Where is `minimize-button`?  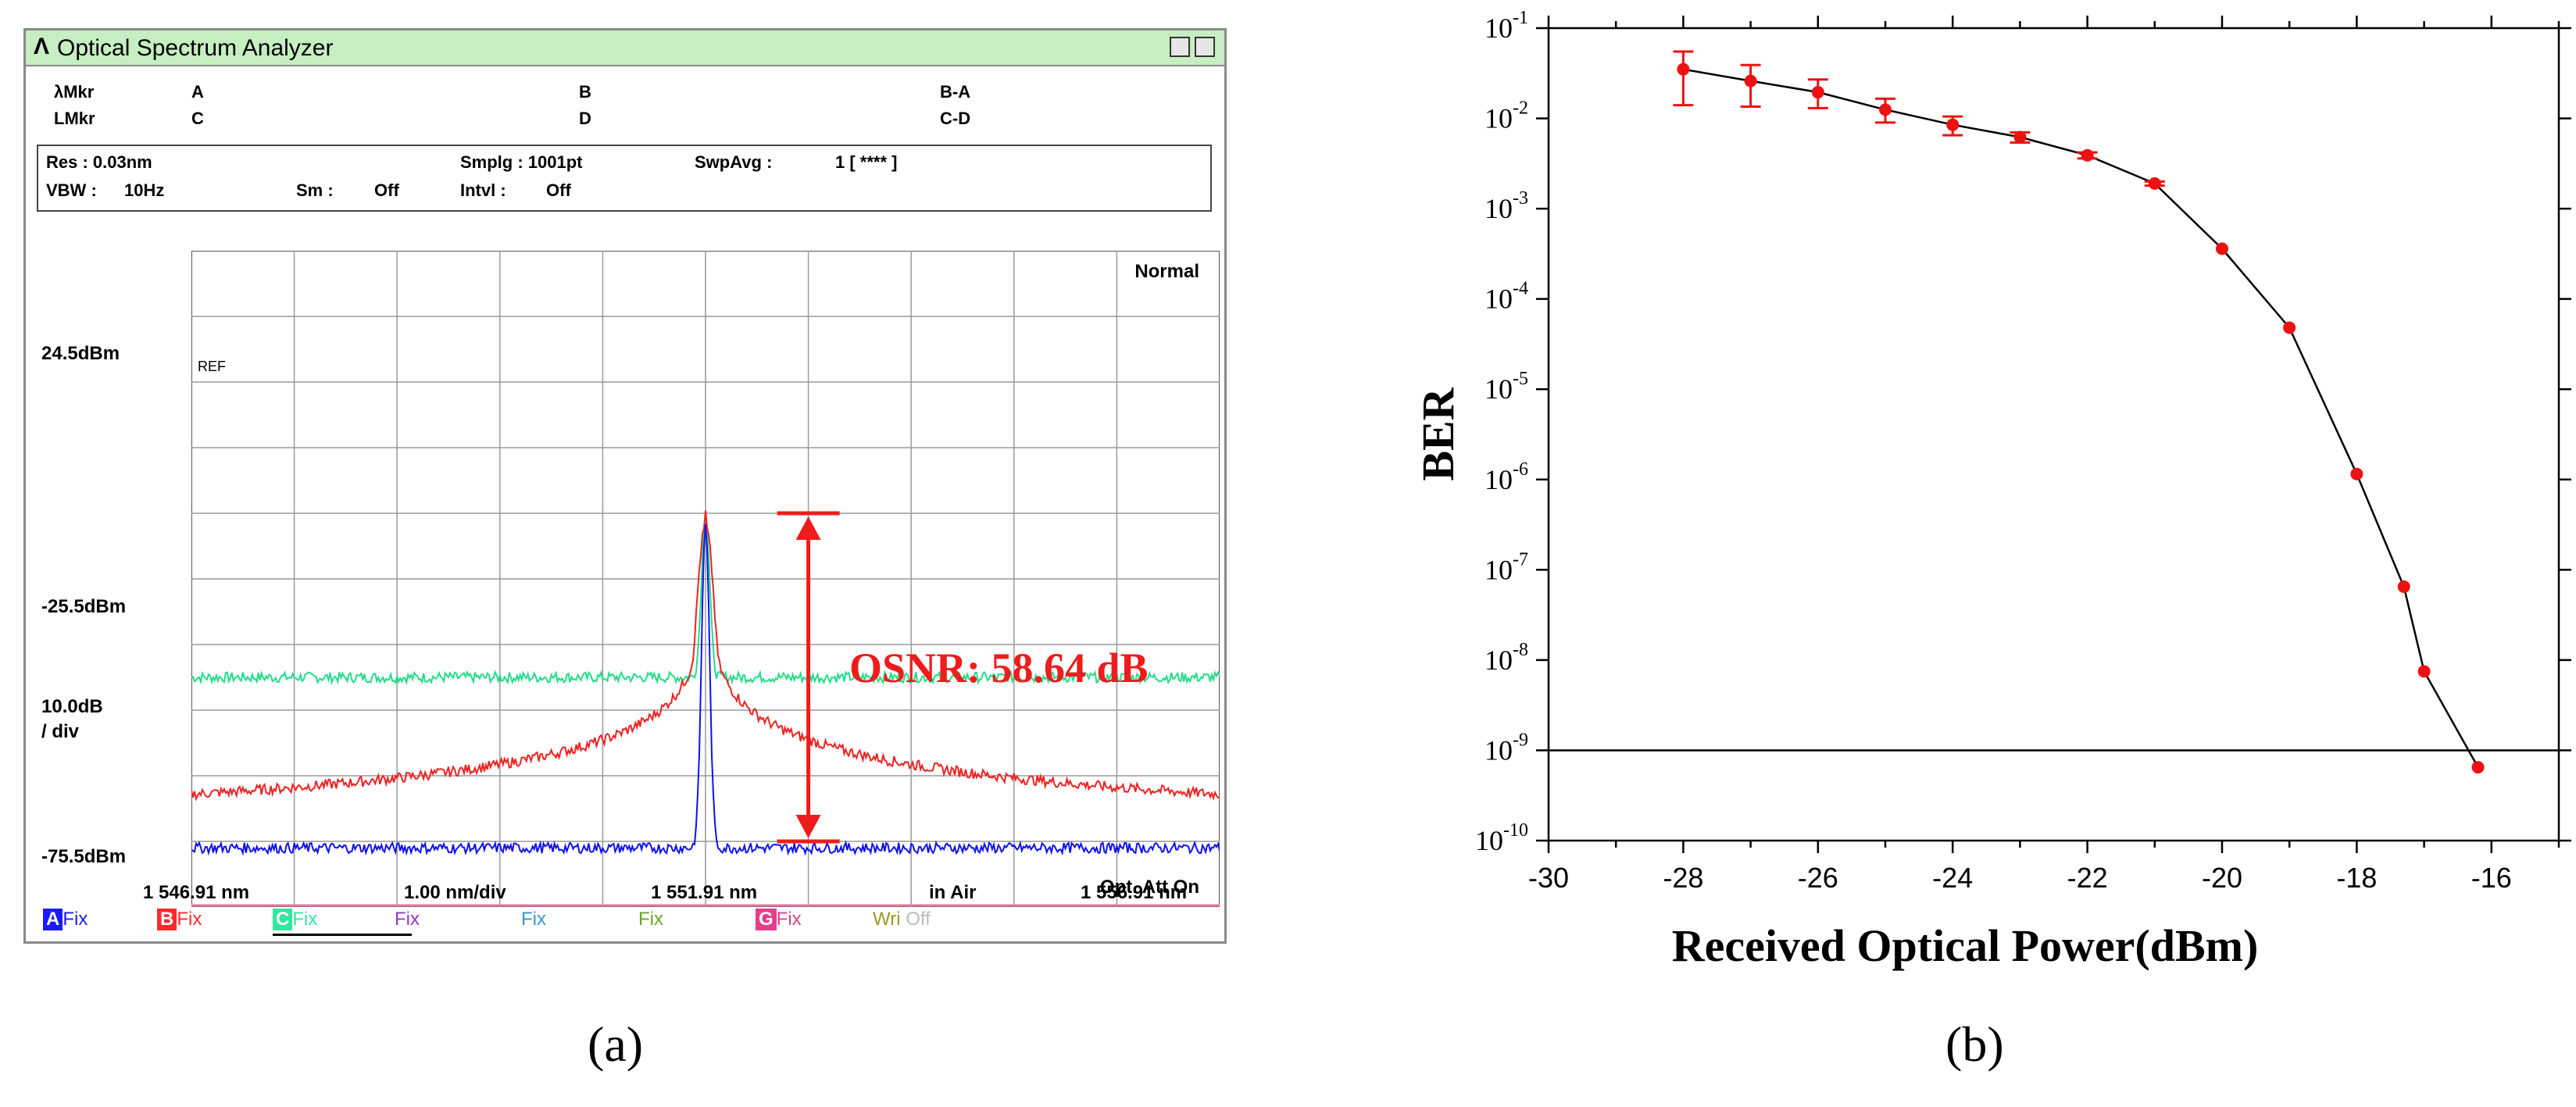 minimize-button is located at coordinates (1180, 47).